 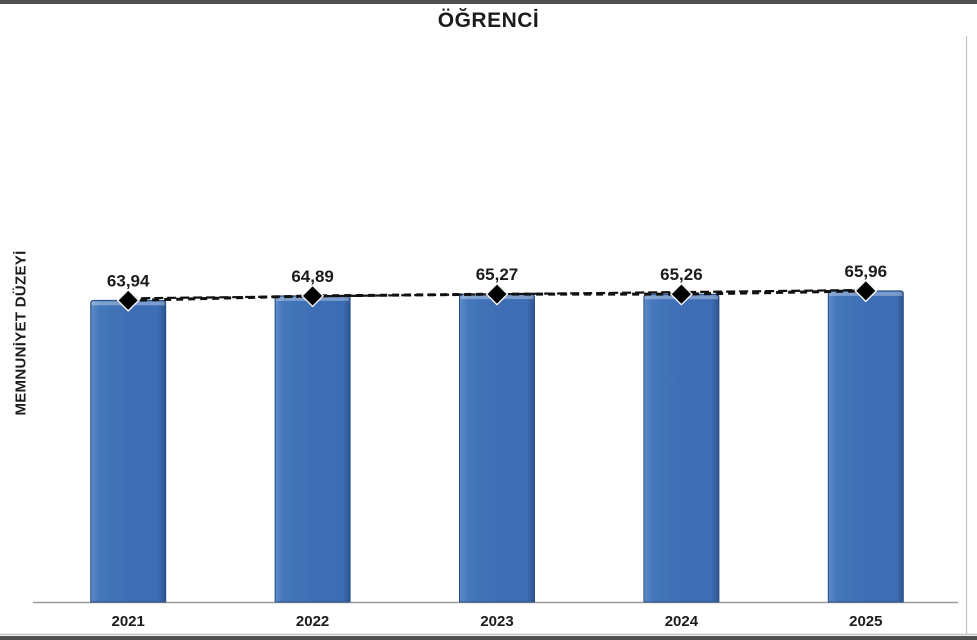 What do you see at coordinates (128, 451) in the screenshot?
I see `bar-2021` at bounding box center [128, 451].